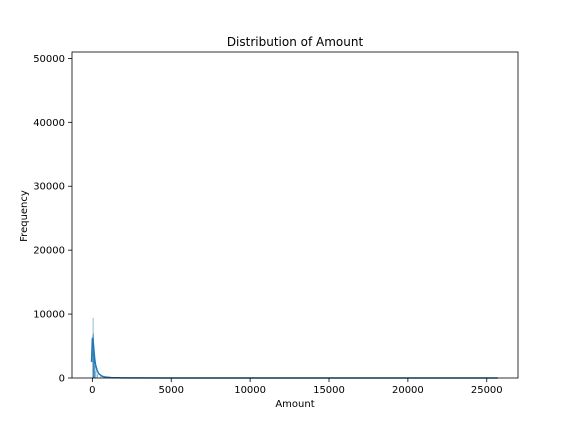  I want to click on chart-title: Distribution of Amount, so click(295, 42).